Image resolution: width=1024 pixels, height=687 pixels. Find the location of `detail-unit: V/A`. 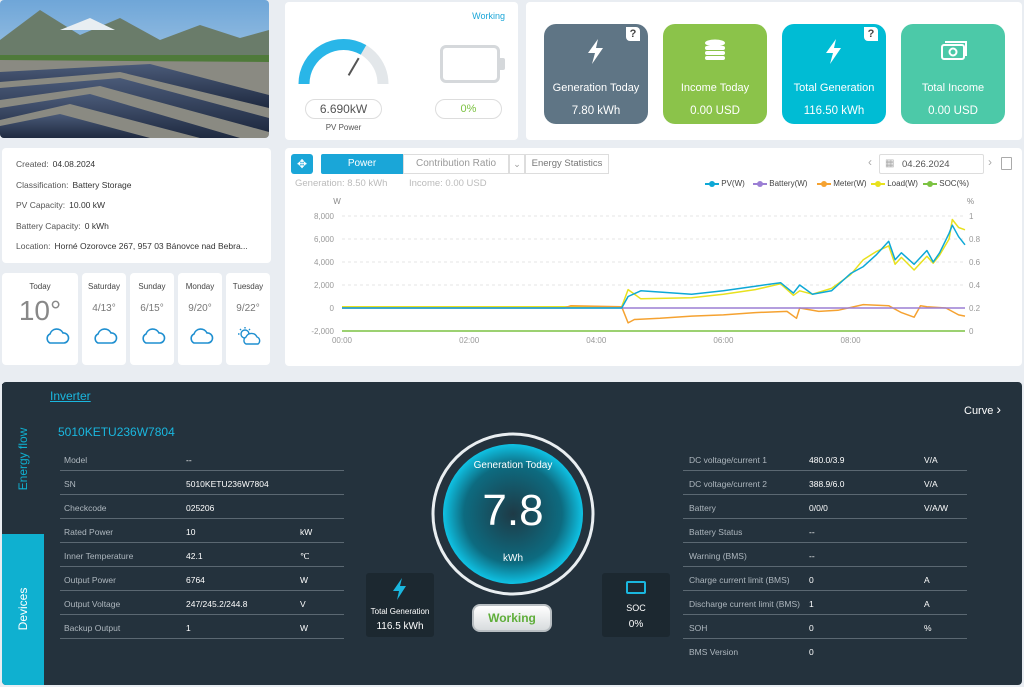

detail-unit: V/A is located at coordinates (931, 460).